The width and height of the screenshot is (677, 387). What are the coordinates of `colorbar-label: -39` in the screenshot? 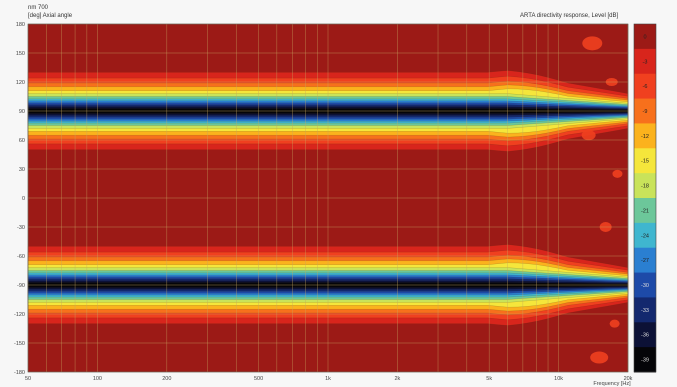 It's located at (645, 361).